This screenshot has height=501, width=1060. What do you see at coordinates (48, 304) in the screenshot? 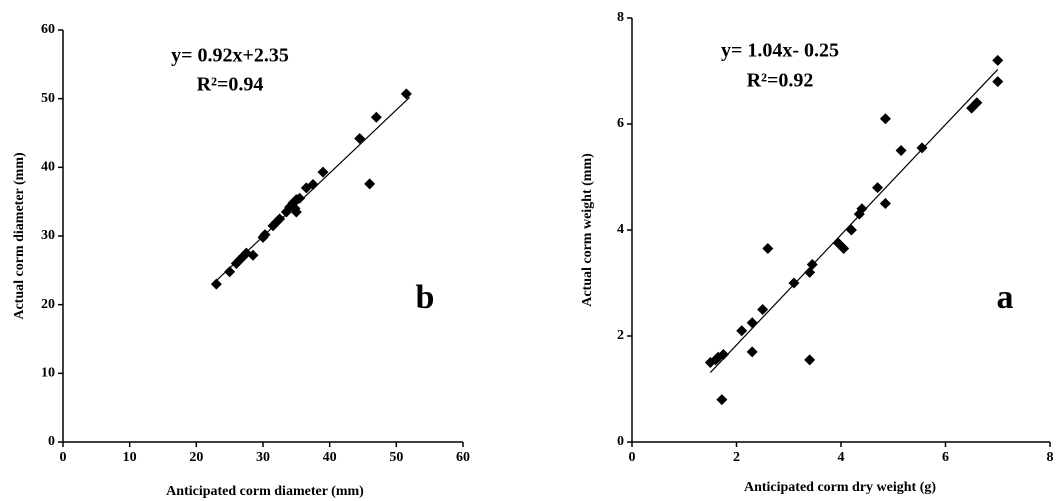
I see `y-tick-label: 20` at bounding box center [48, 304].